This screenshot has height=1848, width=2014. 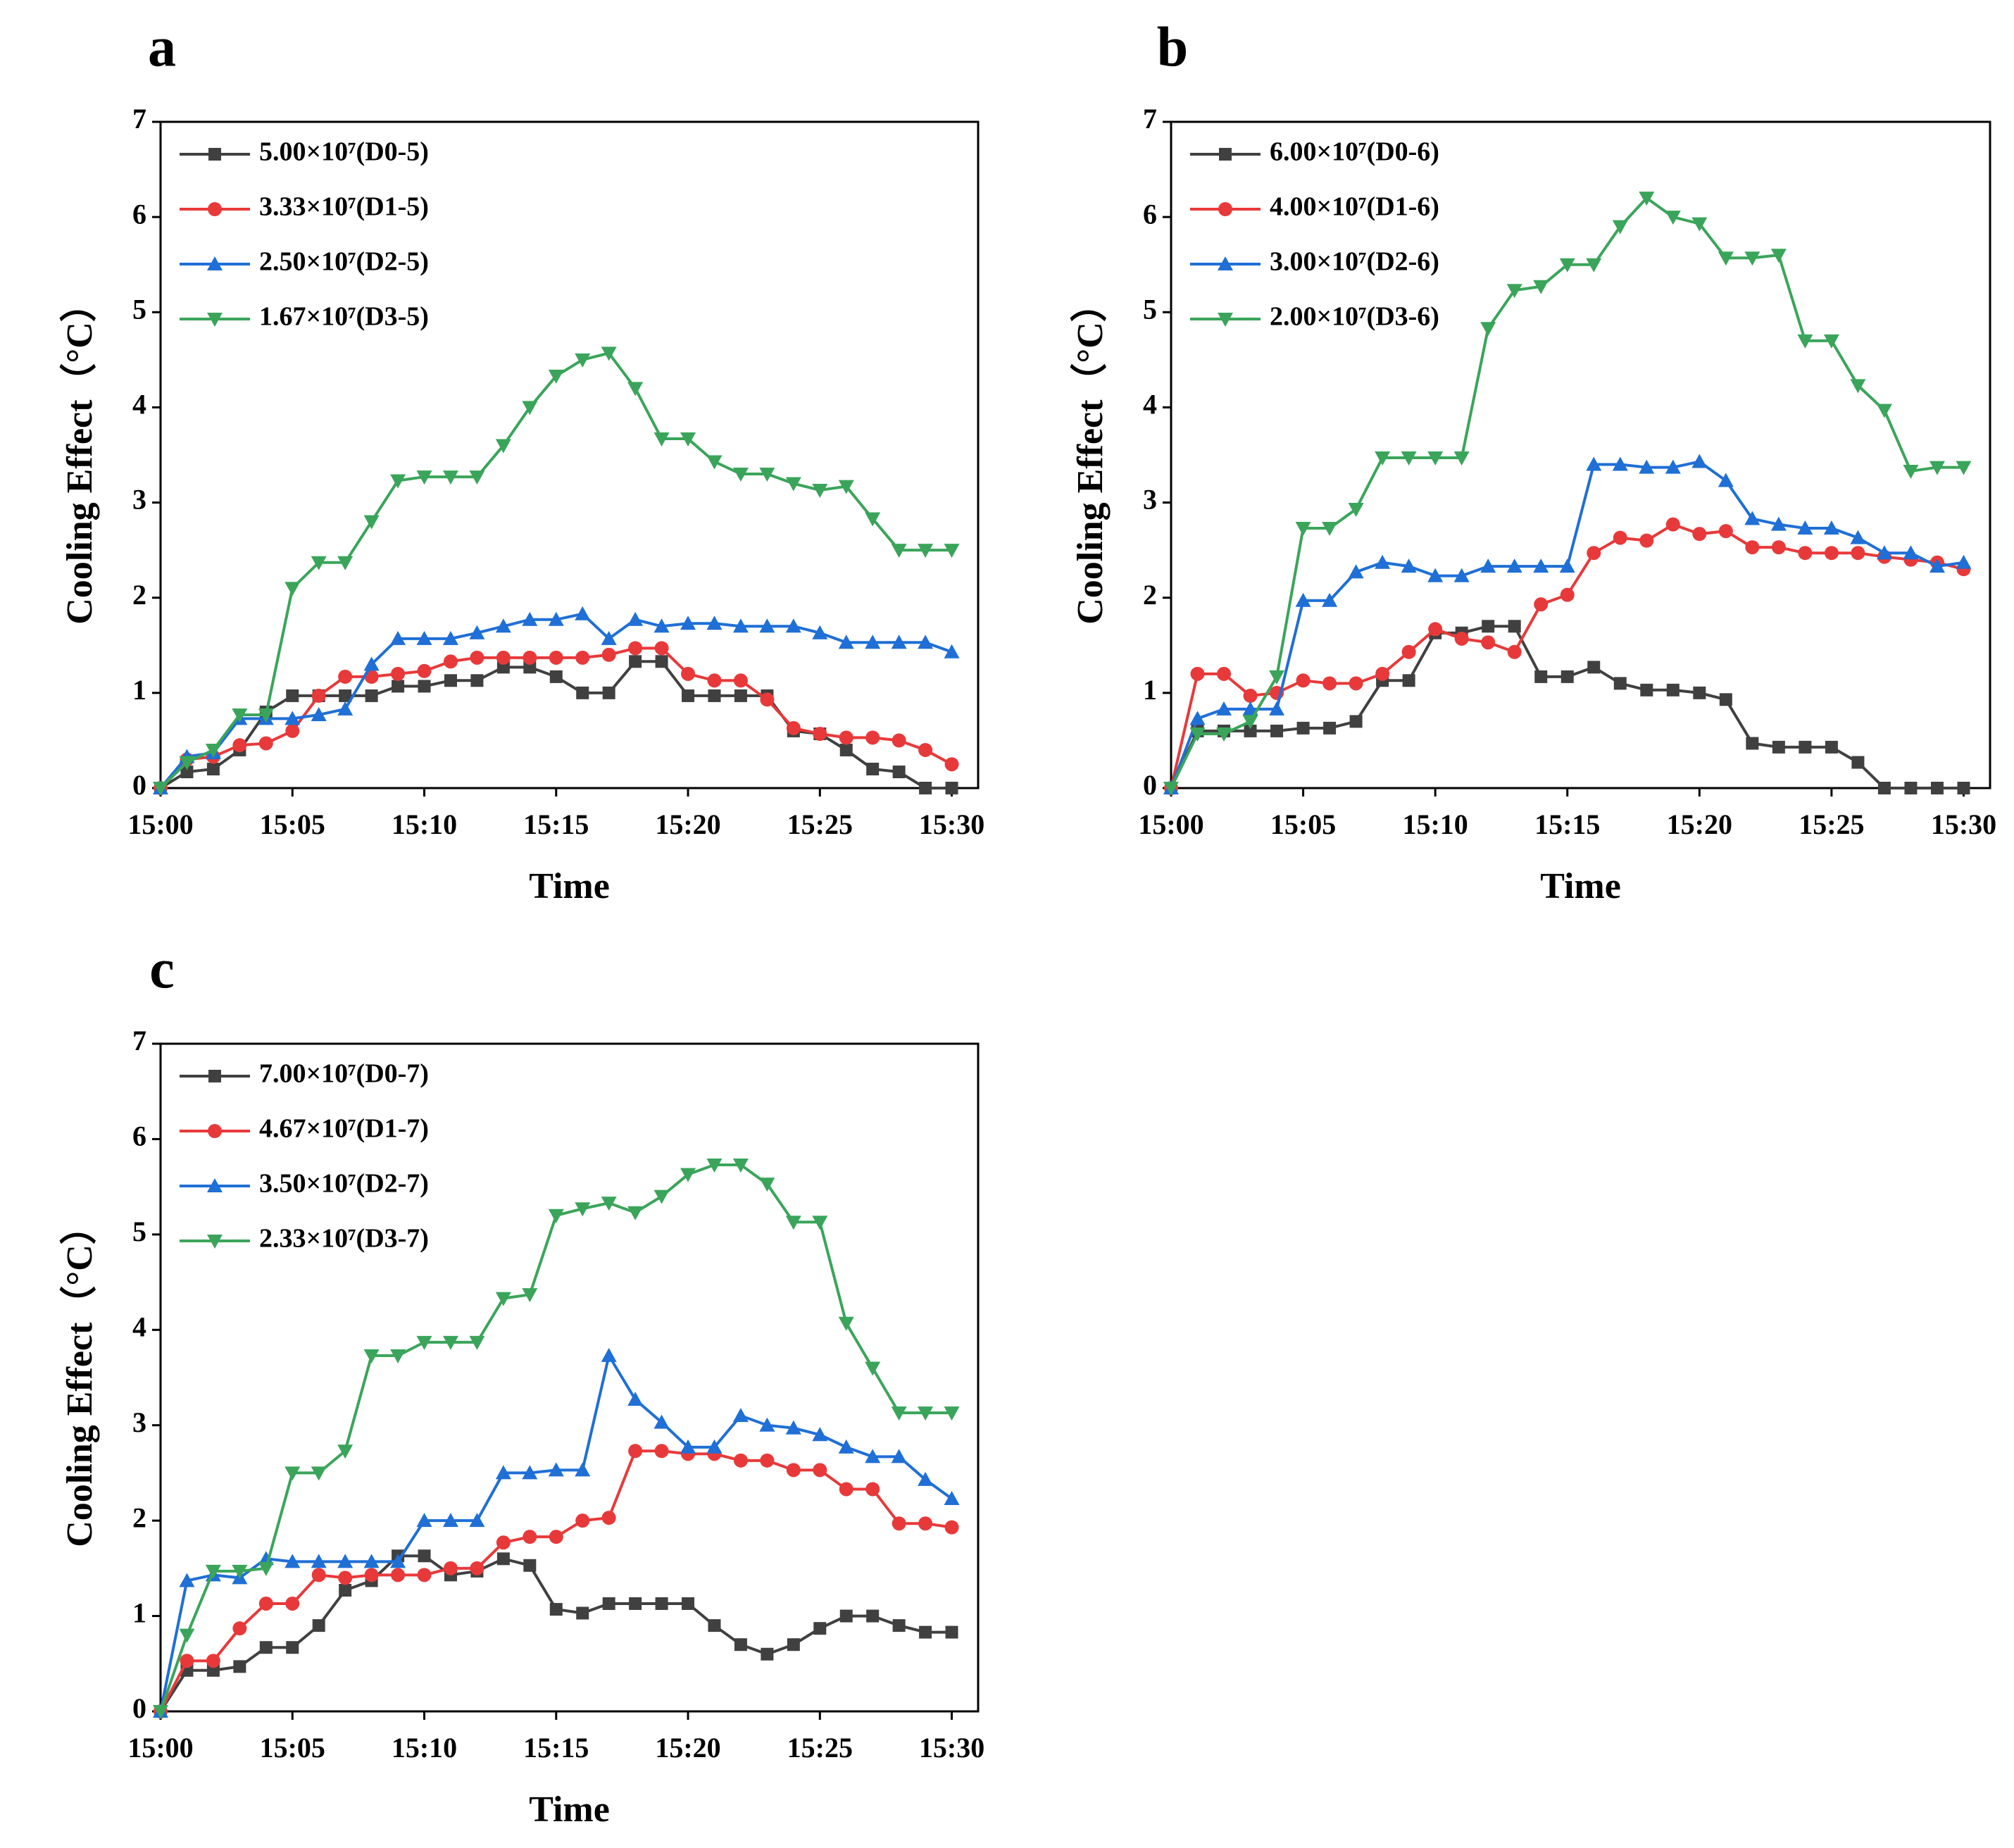 I want to click on x-tick-label: 15:10, so click(x=424, y=824).